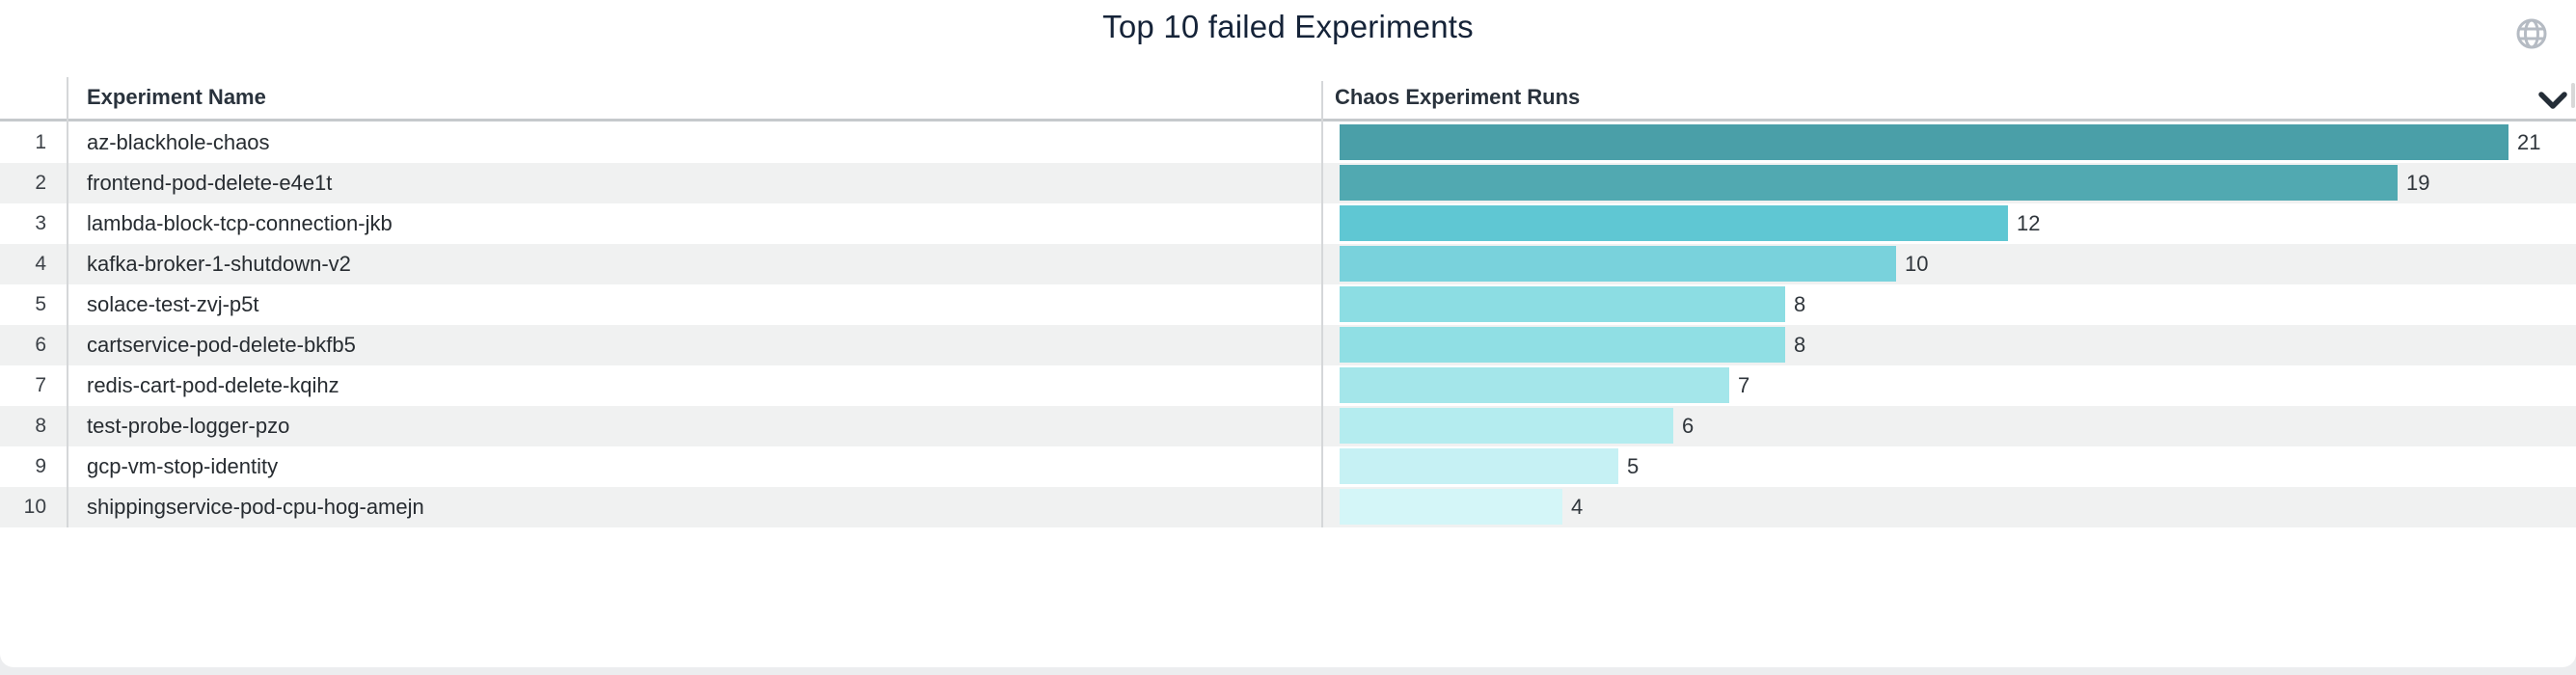  I want to click on table-row: 4 kafka-broker-1-shutdown-v2 10, so click(1288, 264).